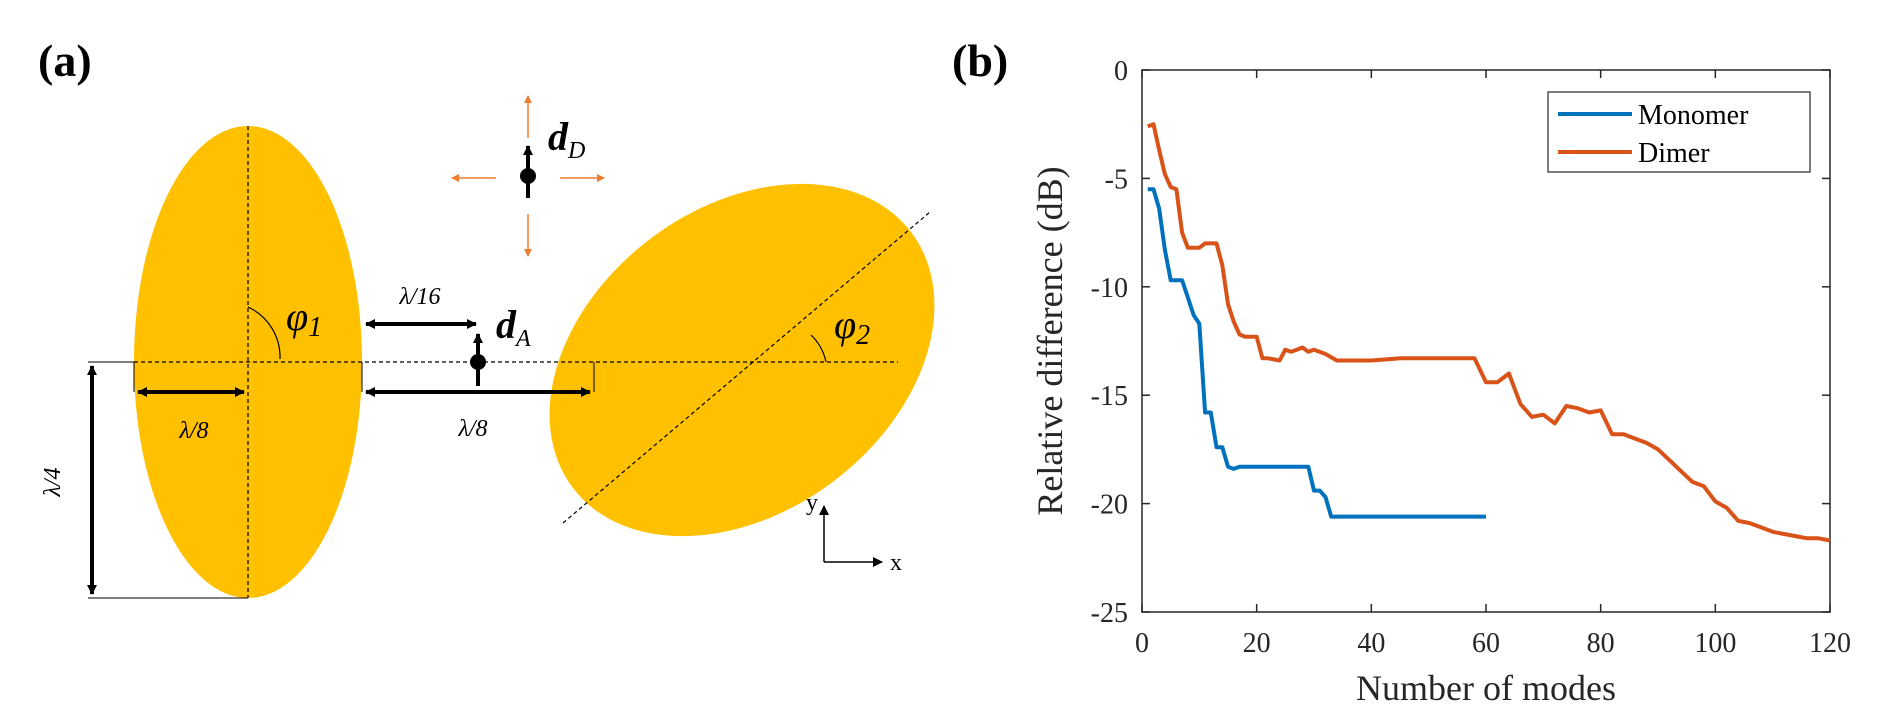 The height and width of the screenshot is (708, 1887). Describe the element at coordinates (1679, 132) in the screenshot. I see `legend-box` at that location.